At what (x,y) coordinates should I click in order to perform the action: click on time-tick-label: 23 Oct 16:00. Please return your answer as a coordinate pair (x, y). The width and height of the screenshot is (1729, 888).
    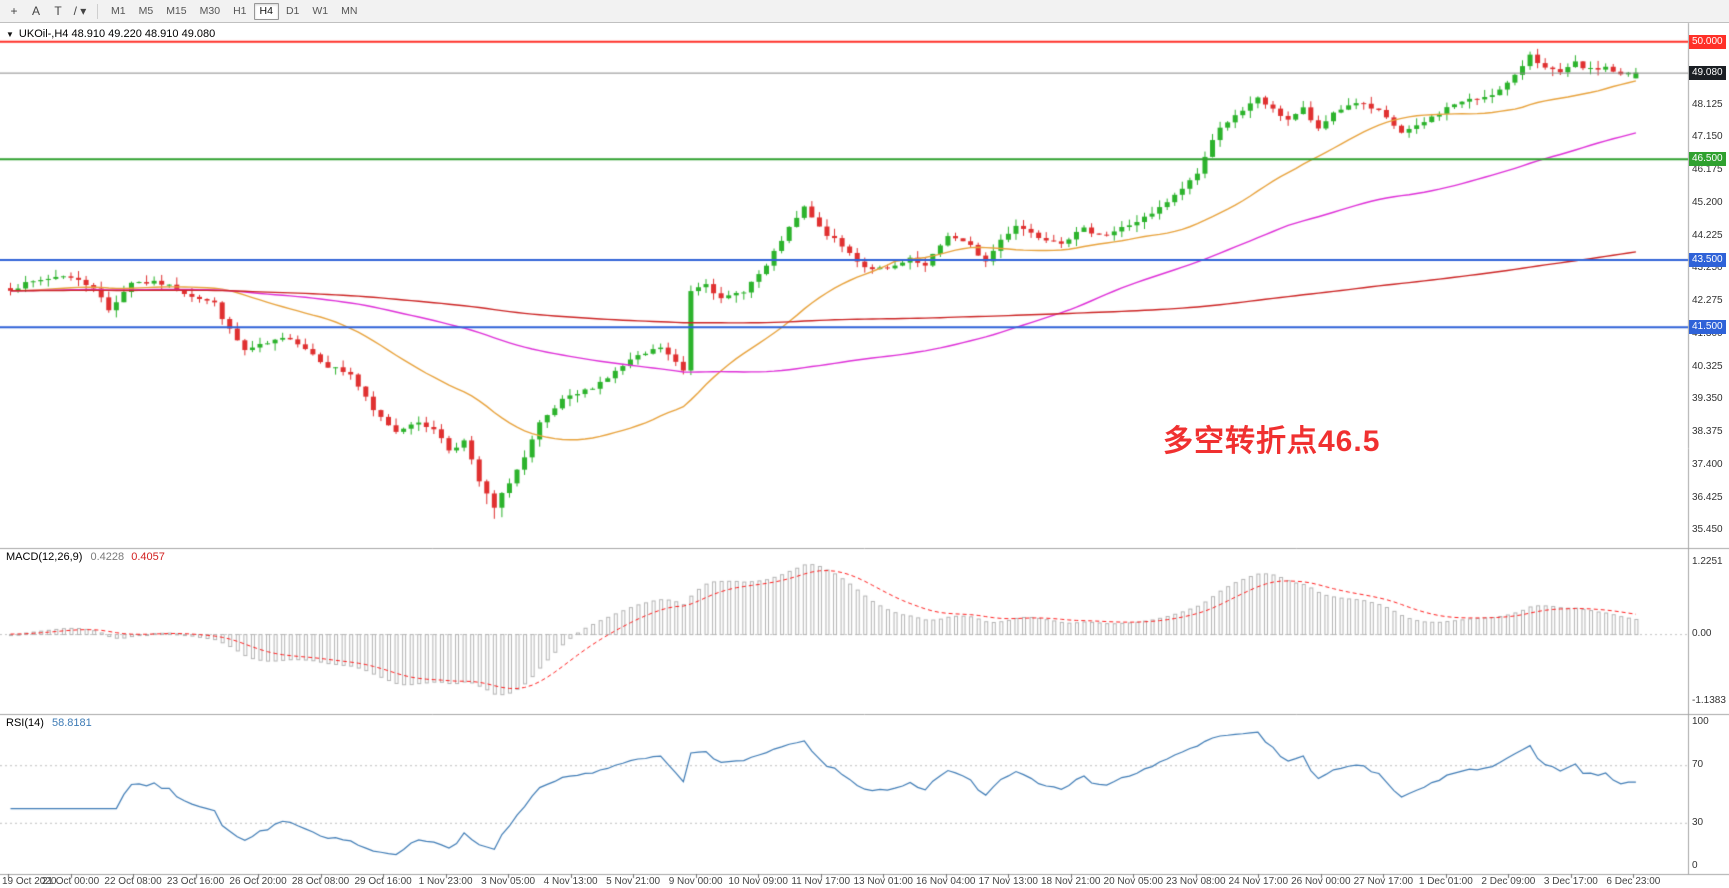
    Looking at the image, I should click on (195, 881).